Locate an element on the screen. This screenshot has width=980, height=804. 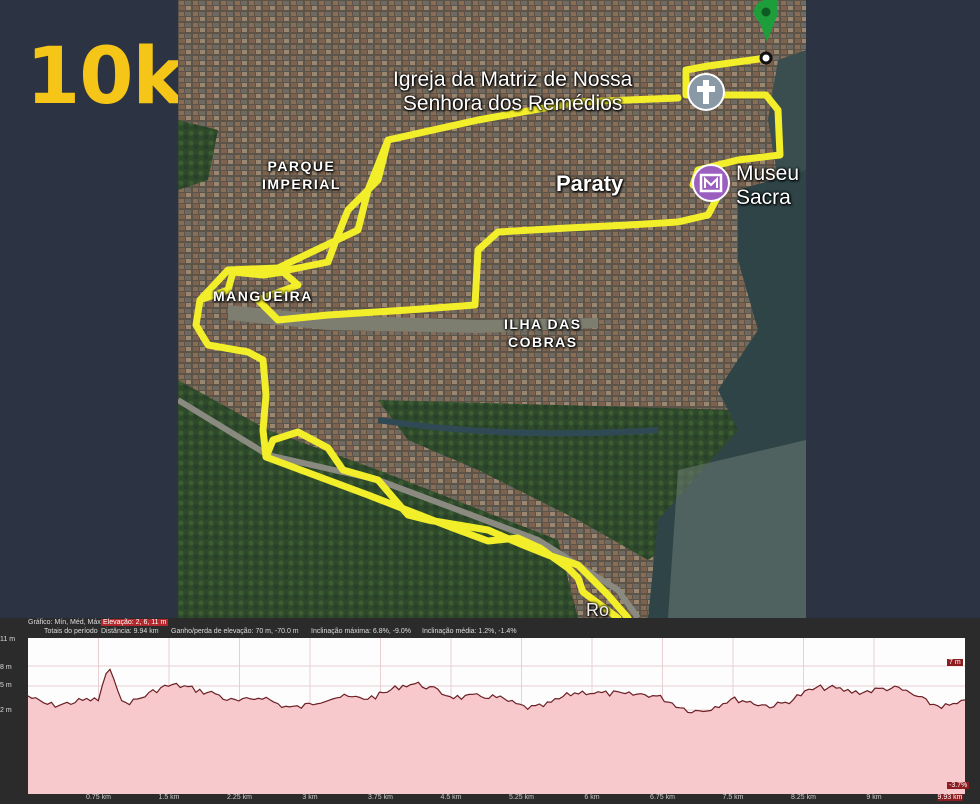
x-tick-label: 0.75 km is located at coordinates (98, 797).